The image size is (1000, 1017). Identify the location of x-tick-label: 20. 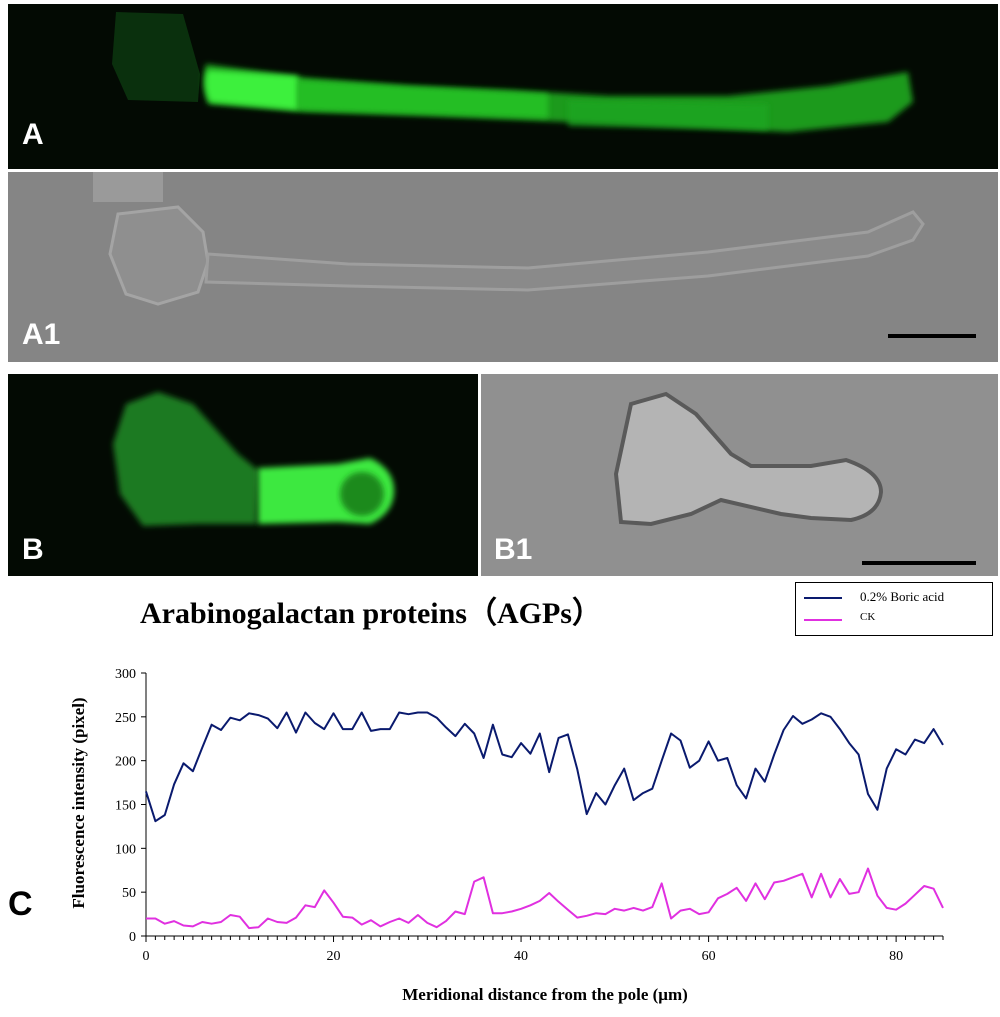
(334, 956).